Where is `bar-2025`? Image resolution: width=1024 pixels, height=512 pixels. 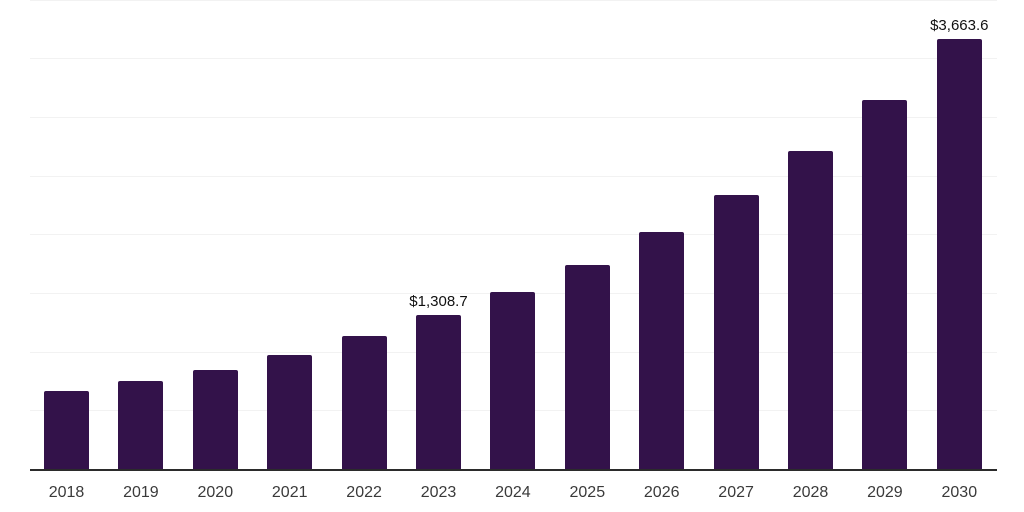 bar-2025 is located at coordinates (587, 366).